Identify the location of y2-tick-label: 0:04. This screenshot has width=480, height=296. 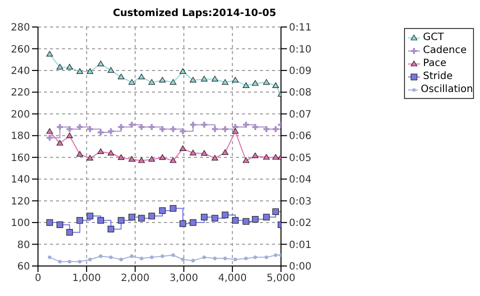
(300, 180).